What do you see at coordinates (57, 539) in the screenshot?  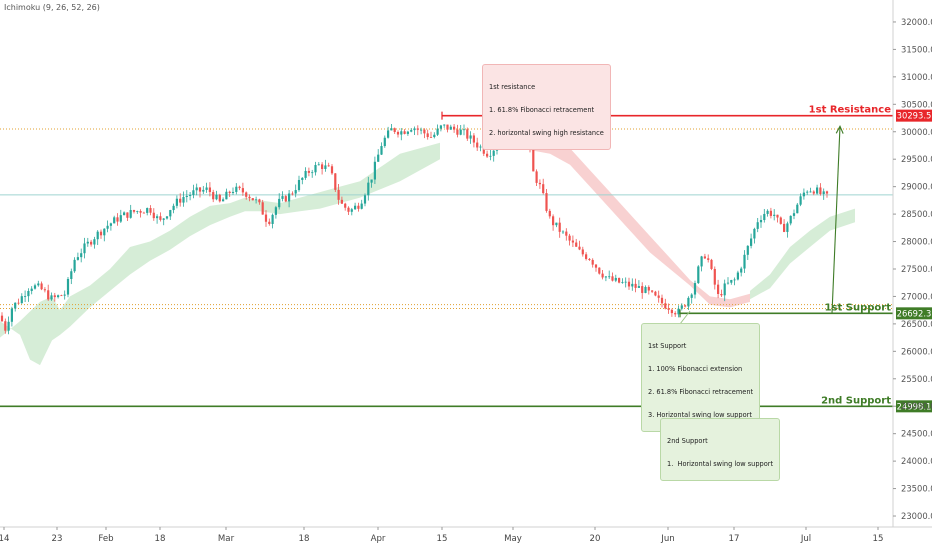 I see `x-tick-label: 23` at bounding box center [57, 539].